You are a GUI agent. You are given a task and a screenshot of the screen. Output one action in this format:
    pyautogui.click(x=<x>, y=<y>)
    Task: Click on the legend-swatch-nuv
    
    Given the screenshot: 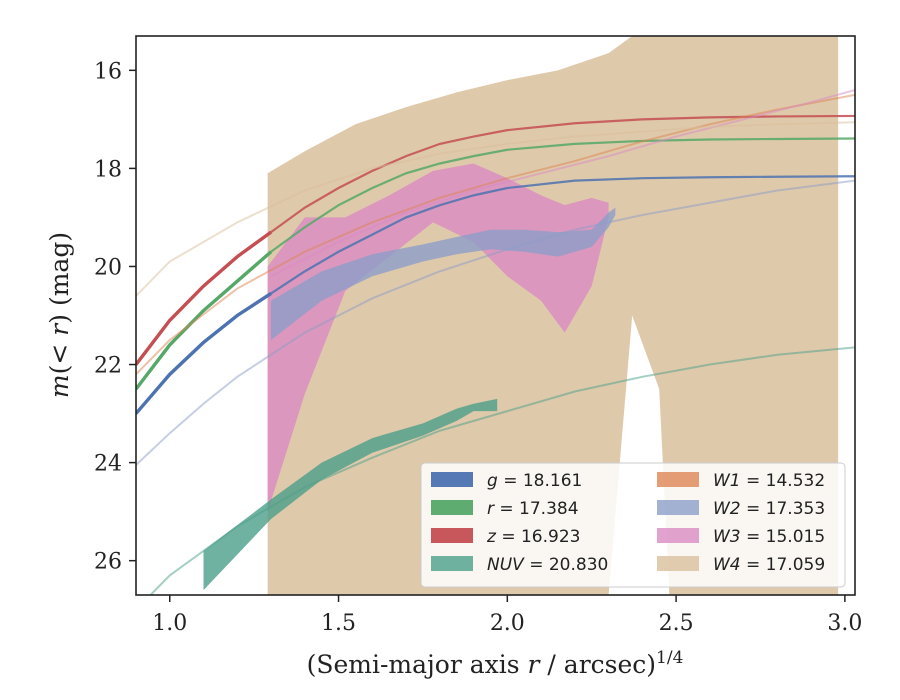 What is the action you would take?
    pyautogui.click(x=452, y=563)
    